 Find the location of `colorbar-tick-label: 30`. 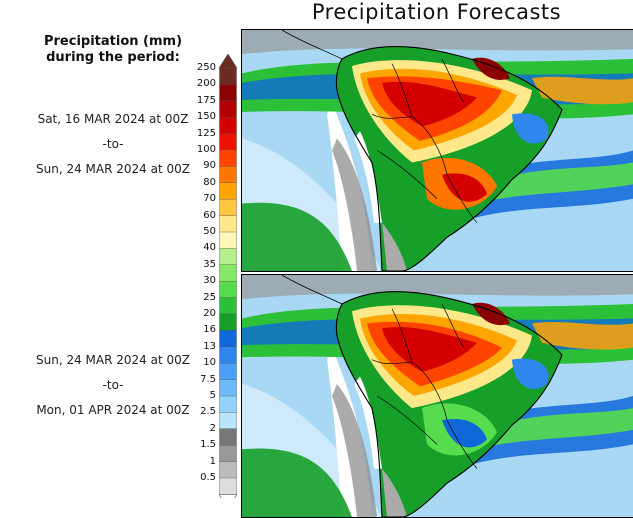

colorbar-tick-label: 30 is located at coordinates (209, 281).